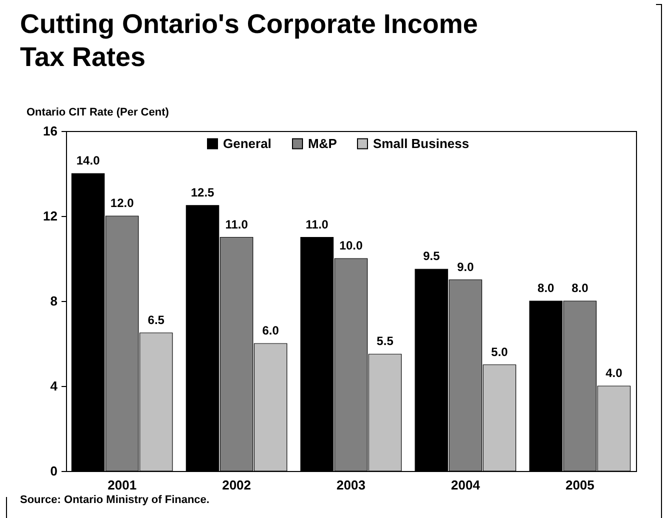 Image resolution: width=672 pixels, height=518 pixels. What do you see at coordinates (54, 301) in the screenshot?
I see `y-tick-label: 8` at bounding box center [54, 301].